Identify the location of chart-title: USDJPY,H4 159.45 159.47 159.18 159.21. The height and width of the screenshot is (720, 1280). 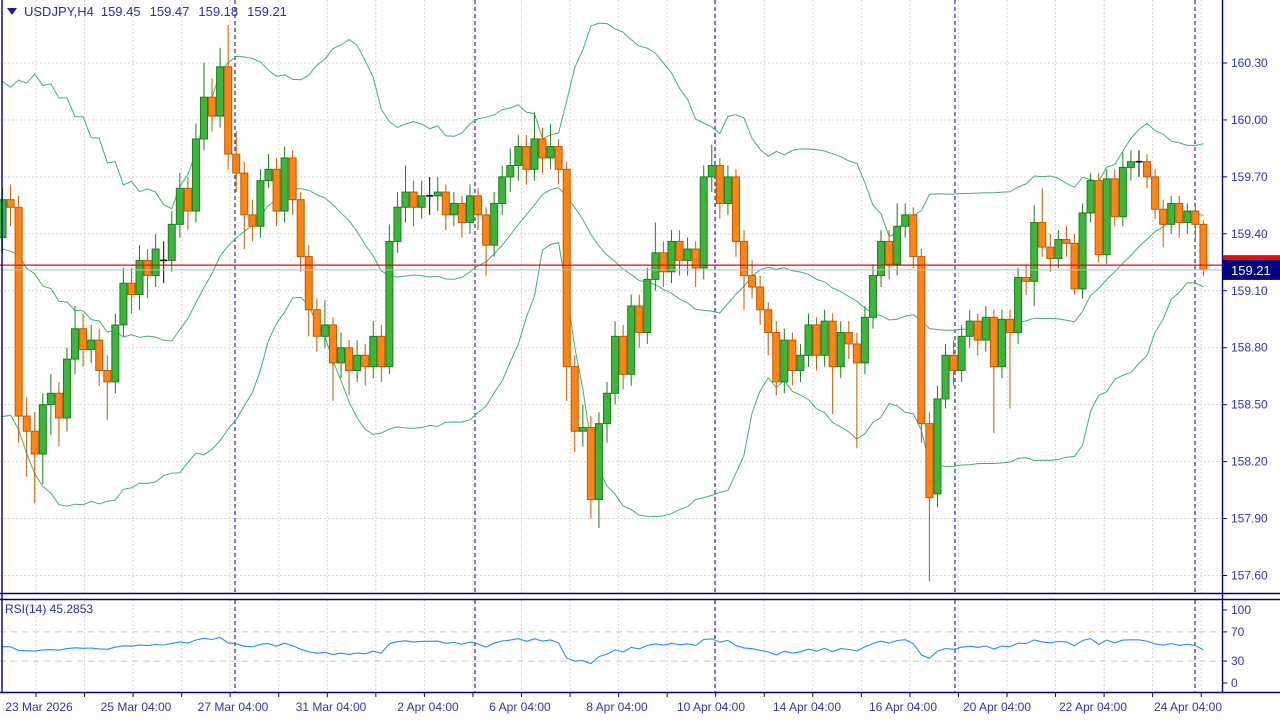
(147, 11).